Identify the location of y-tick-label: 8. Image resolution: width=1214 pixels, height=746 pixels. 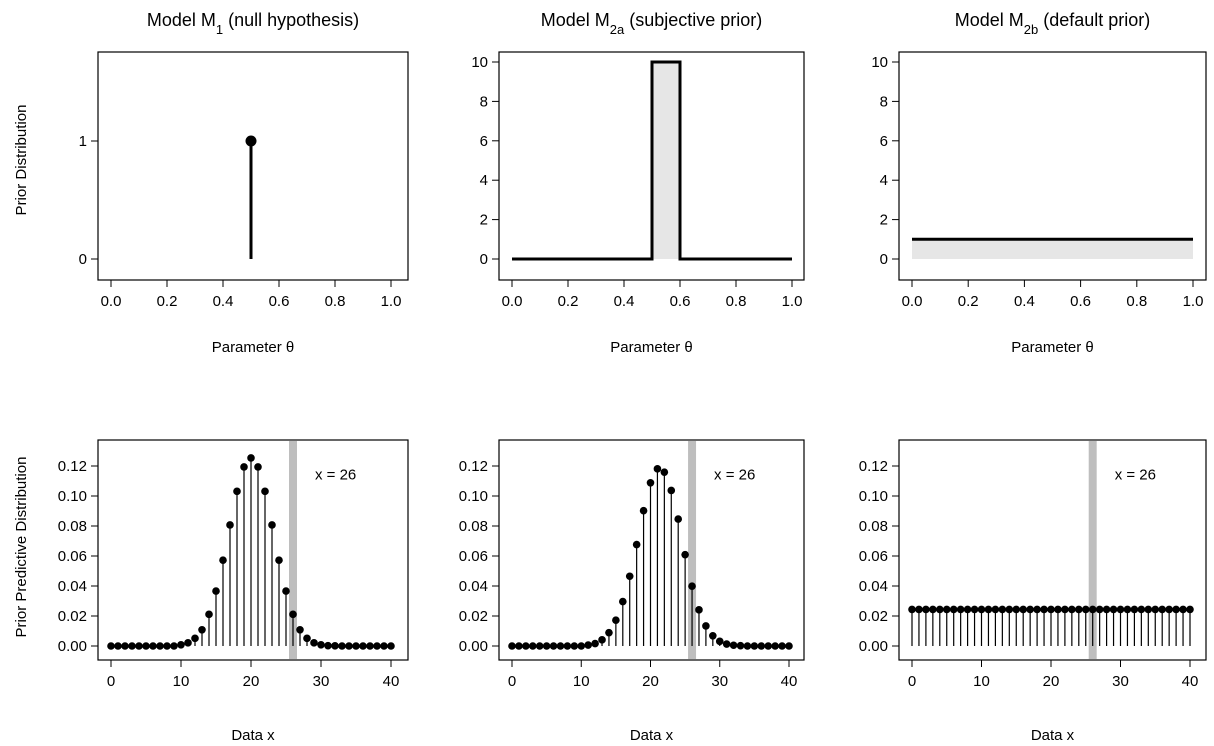
(484, 101).